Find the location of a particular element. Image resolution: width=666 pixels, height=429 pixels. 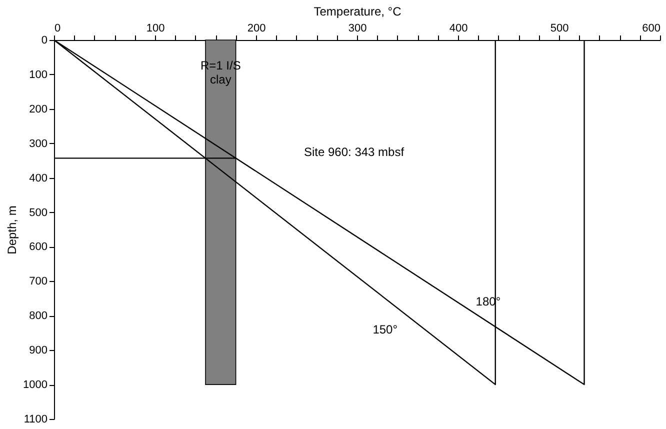

y-tick-label: 500 is located at coordinates (38, 212).